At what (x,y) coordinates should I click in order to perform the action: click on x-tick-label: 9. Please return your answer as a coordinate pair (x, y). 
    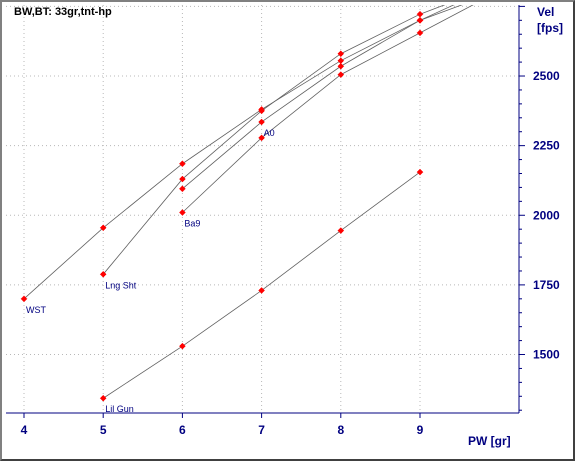
    Looking at the image, I should click on (420, 430).